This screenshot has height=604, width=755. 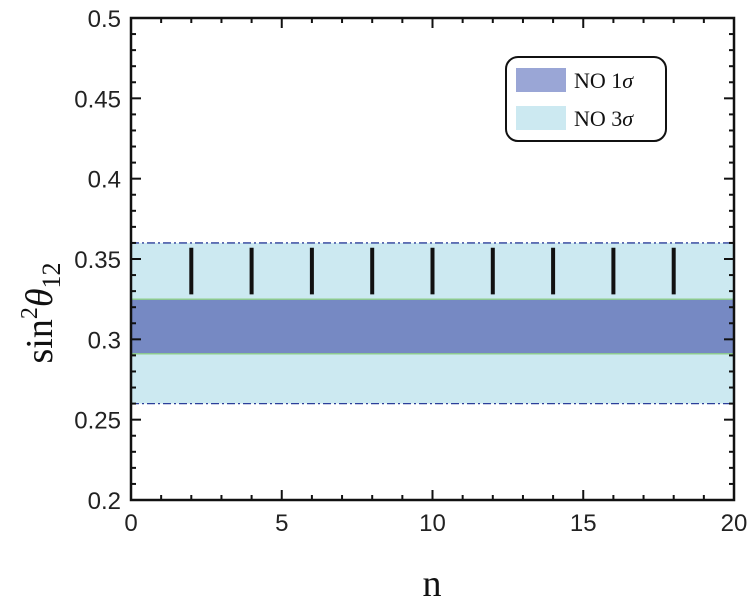 I want to click on x-tick-label: 5, so click(x=281, y=523).